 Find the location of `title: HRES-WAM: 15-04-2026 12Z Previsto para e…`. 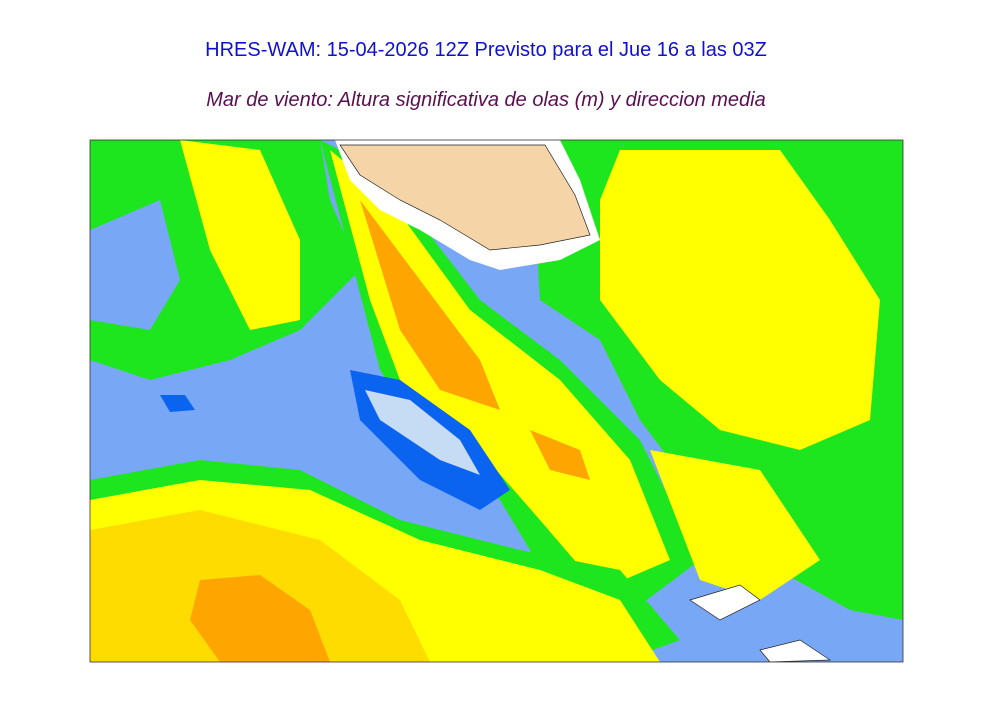

title: HRES-WAM: 15-04-2026 12Z Previsto para e… is located at coordinates (486, 50).